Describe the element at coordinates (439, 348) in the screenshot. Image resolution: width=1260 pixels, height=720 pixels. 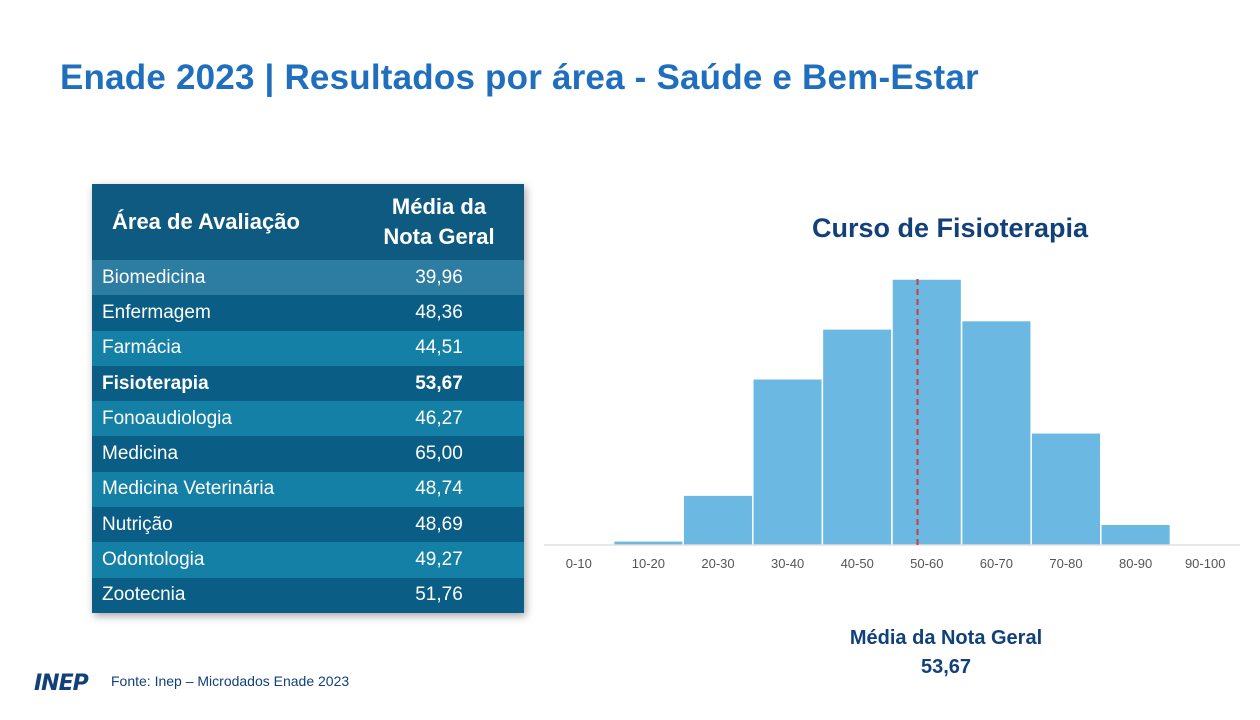
I see `row-value: 44,51` at that location.